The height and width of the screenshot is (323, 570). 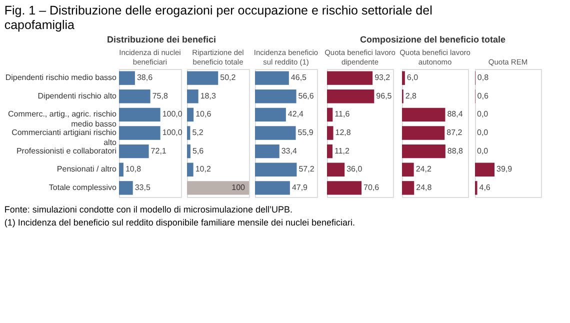 What do you see at coordinates (133, 169) in the screenshot?
I see `data-label: 10,8` at bounding box center [133, 169].